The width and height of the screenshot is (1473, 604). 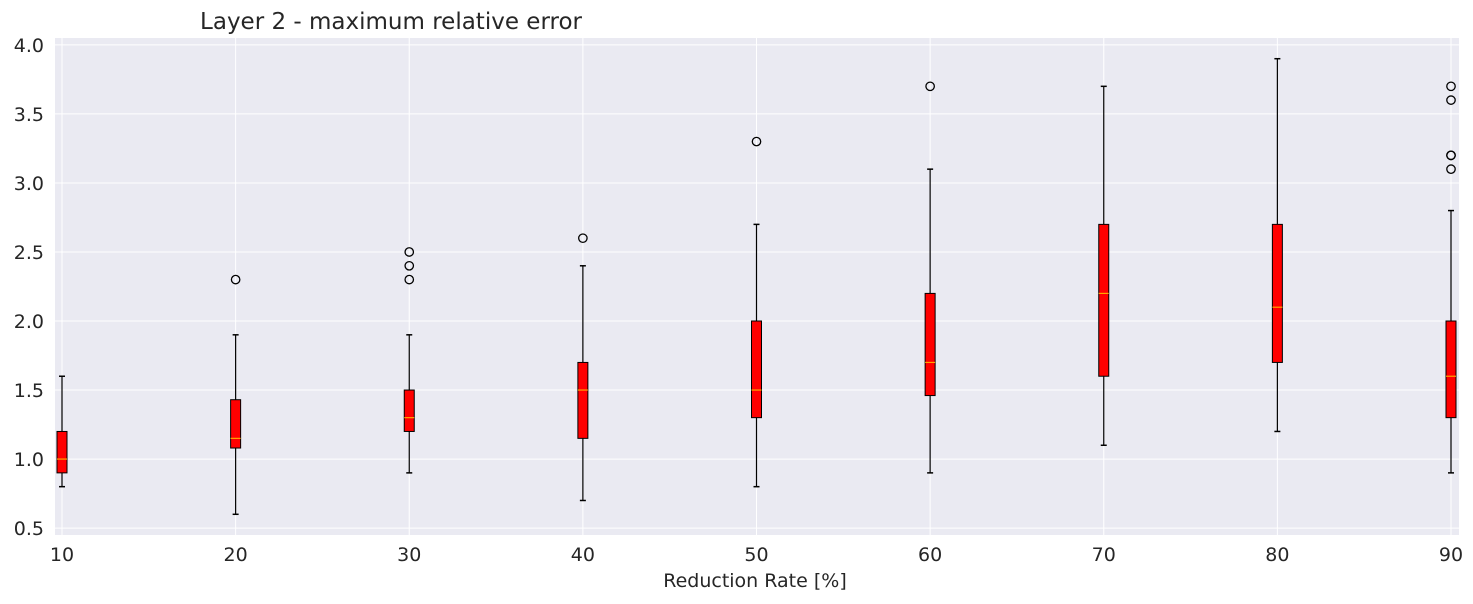 I want to click on x-tick-label: 50, so click(x=756, y=555).